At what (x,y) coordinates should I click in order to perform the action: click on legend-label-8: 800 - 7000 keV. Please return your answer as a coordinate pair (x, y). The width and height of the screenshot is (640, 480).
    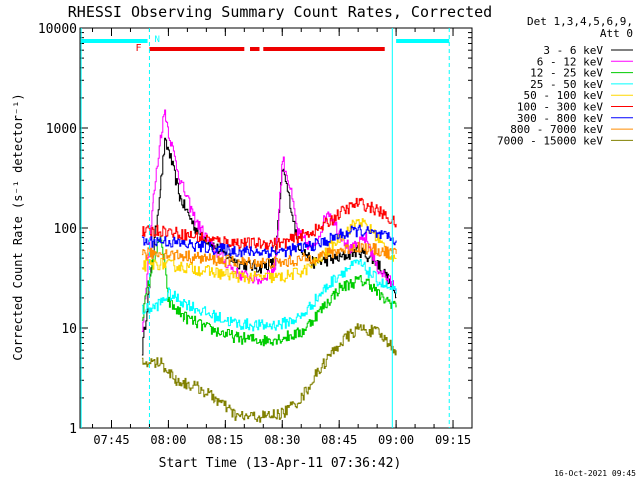
    Looking at the image, I should click on (556, 129).